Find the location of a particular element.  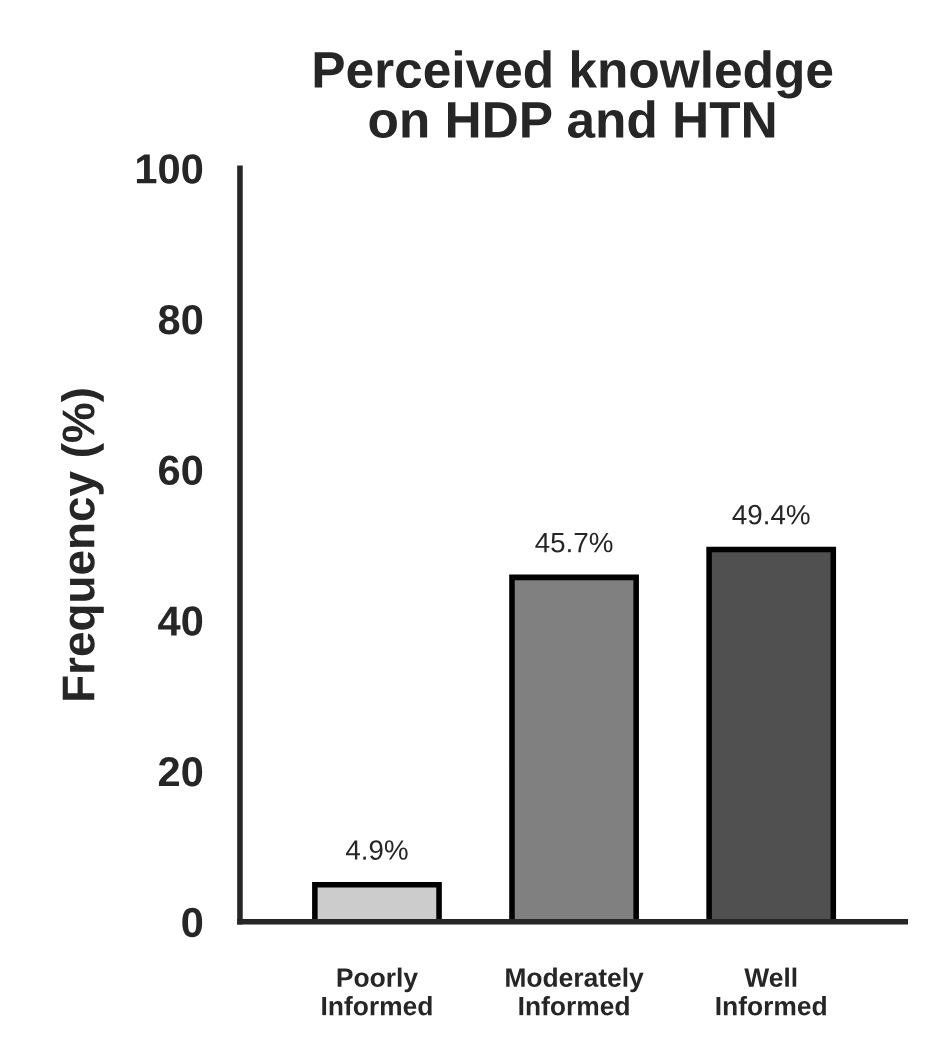

y-tick-label: 80 is located at coordinates (180, 319).